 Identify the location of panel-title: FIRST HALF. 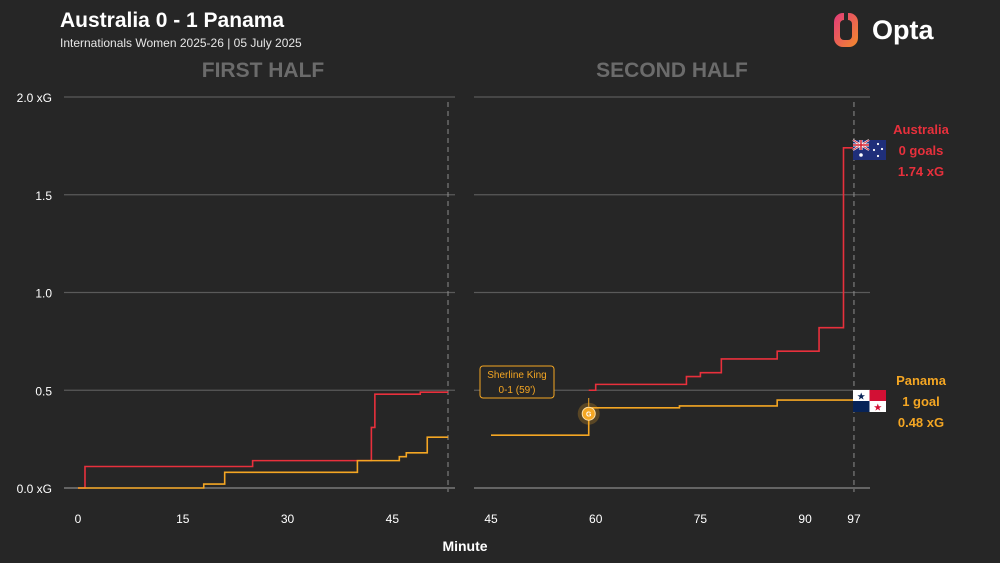
(263, 70).